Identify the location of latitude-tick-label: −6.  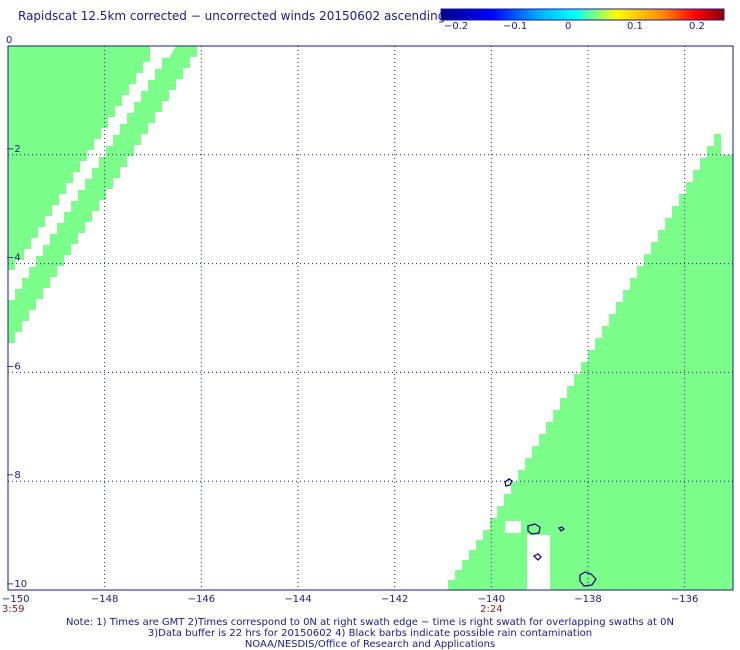
(13, 366).